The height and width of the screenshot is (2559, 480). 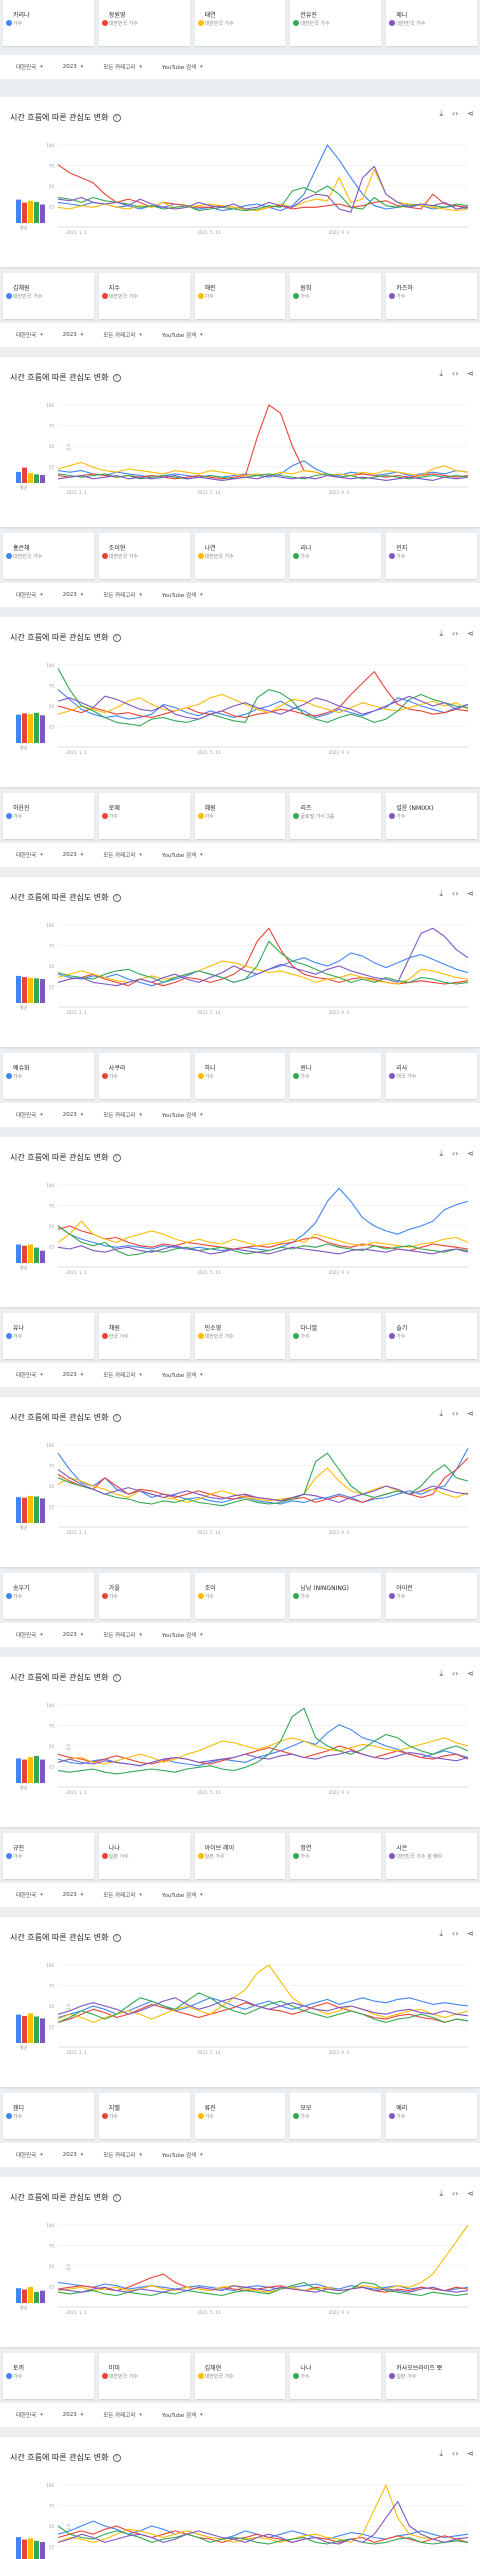 I want to click on search-term-card: 가을 가수, so click(x=144, y=1596).